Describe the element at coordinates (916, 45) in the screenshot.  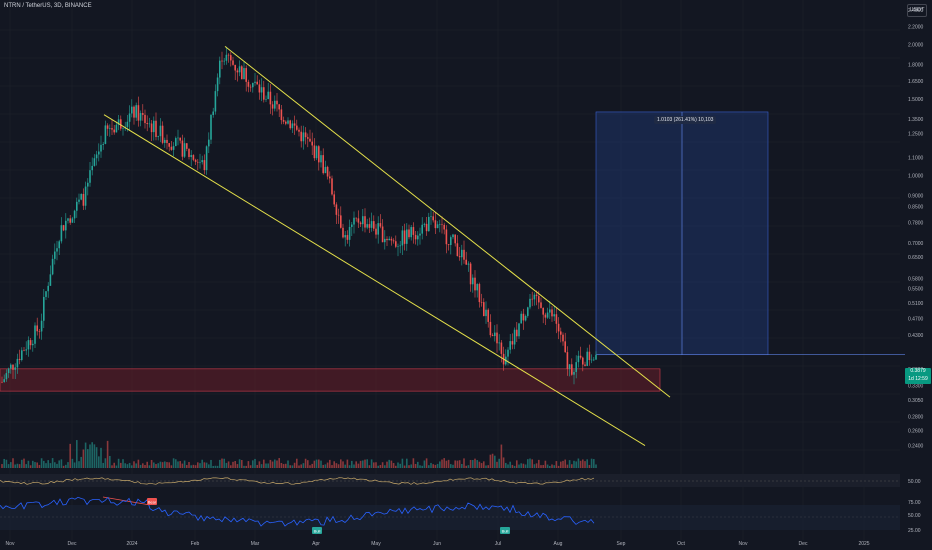
I see `price-tick-label: 2.0000` at that location.